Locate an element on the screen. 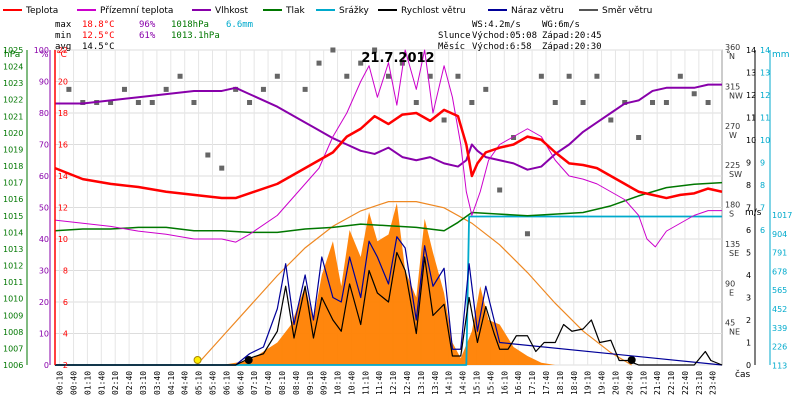 The height and width of the screenshot is (400, 800). x-tick-label: 11:40 is located at coordinates (379, 383).